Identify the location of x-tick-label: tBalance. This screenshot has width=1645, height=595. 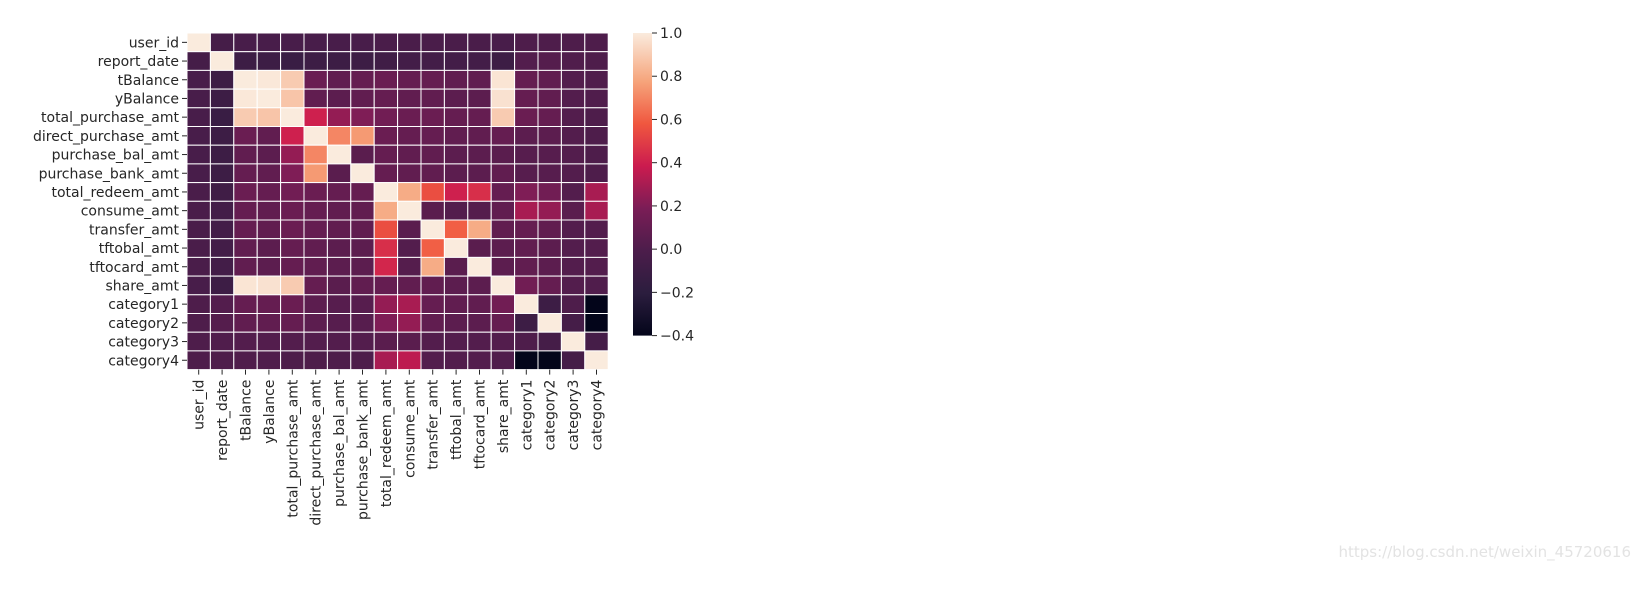
(247, 410).